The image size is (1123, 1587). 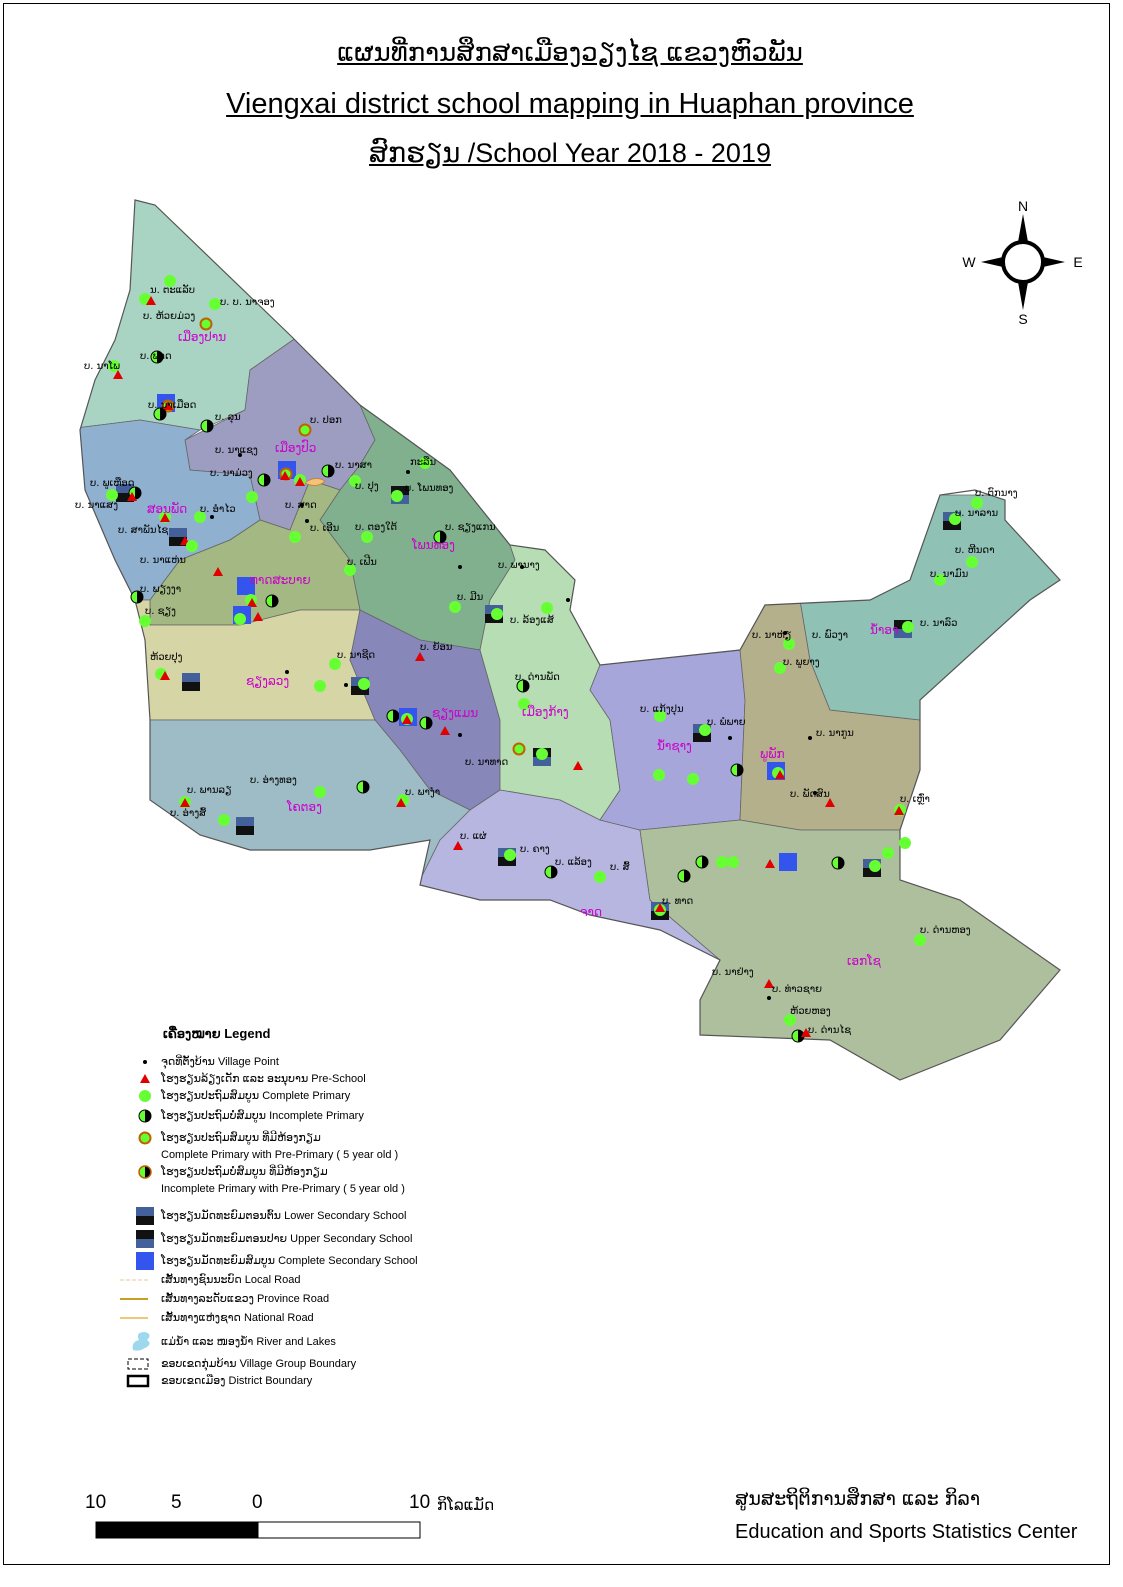 I want to click on village-label: ບ. ອຳໄວ, so click(x=218, y=508).